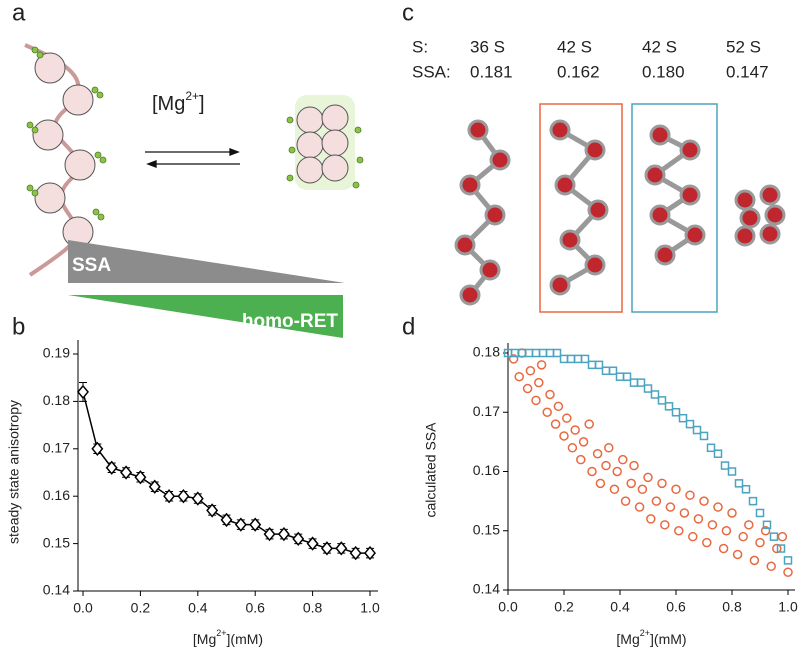  Describe the element at coordinates (487, 46) in the screenshot. I see `s-value: 36 S` at that location.